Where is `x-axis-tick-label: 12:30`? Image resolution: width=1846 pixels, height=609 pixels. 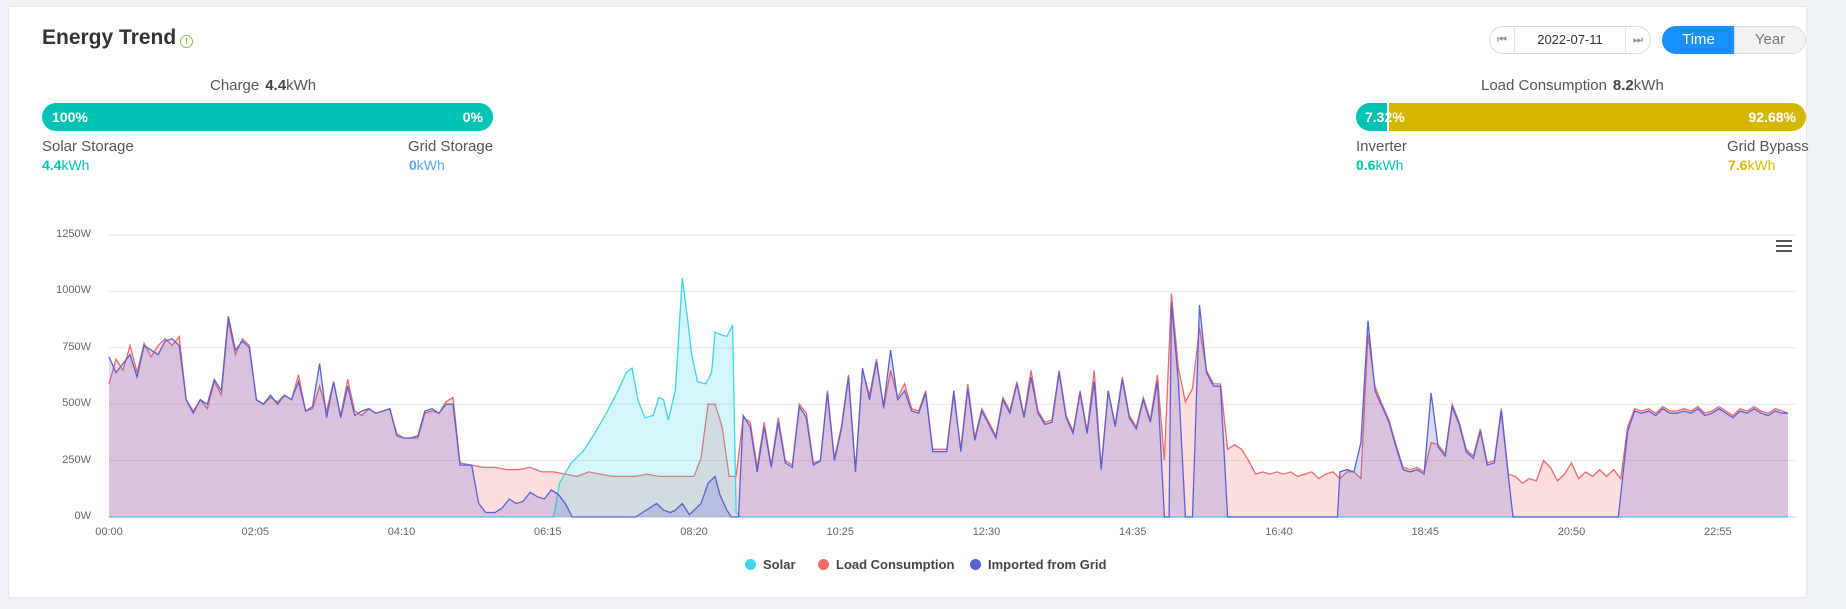 x-axis-tick-label: 12:30 is located at coordinates (986, 532).